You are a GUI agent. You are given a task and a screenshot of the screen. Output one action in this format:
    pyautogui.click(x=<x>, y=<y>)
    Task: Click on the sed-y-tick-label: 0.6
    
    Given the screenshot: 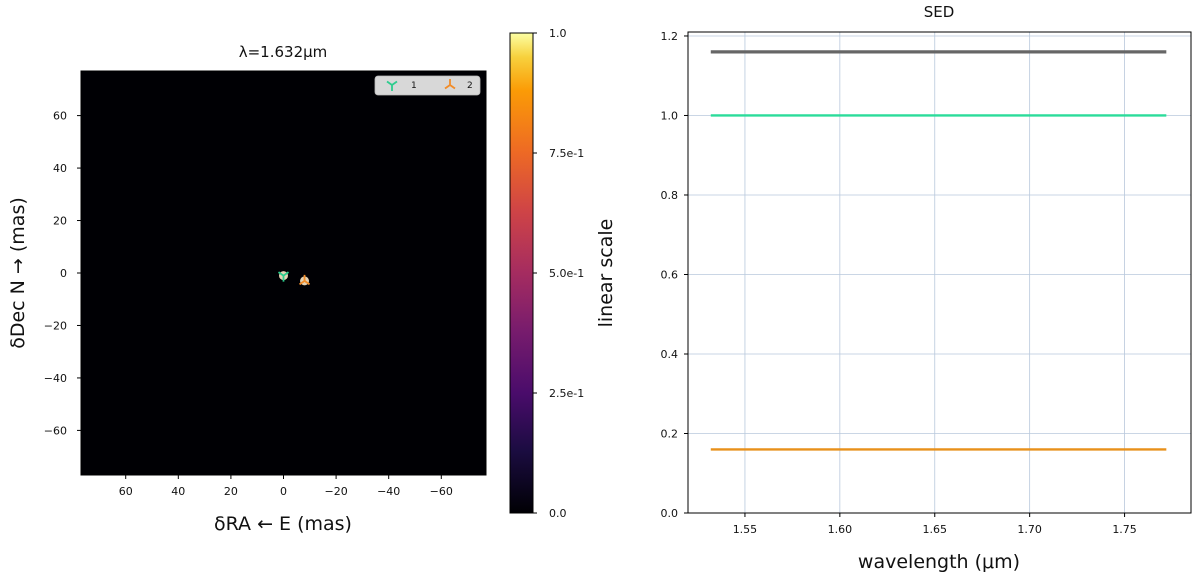 What is the action you would take?
    pyautogui.click(x=670, y=274)
    